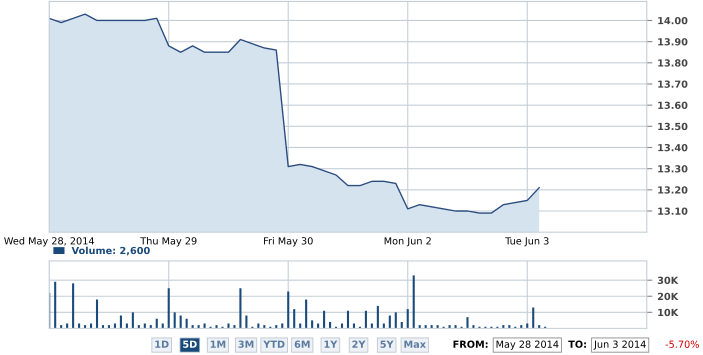 This screenshot has width=703, height=355. What do you see at coordinates (387, 344) in the screenshot?
I see `text: 5Y` at bounding box center [387, 344].